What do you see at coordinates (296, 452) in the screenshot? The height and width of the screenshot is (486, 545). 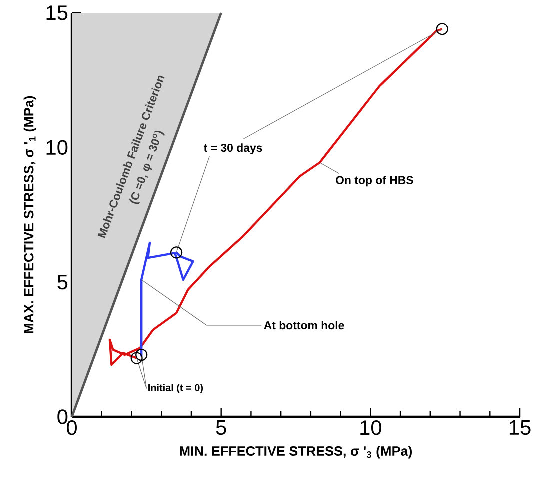 I see `x-axis-title: MIN. EFFECTIVE STRESS, σ '$_{3}$ (MPa)` at bounding box center [296, 452].